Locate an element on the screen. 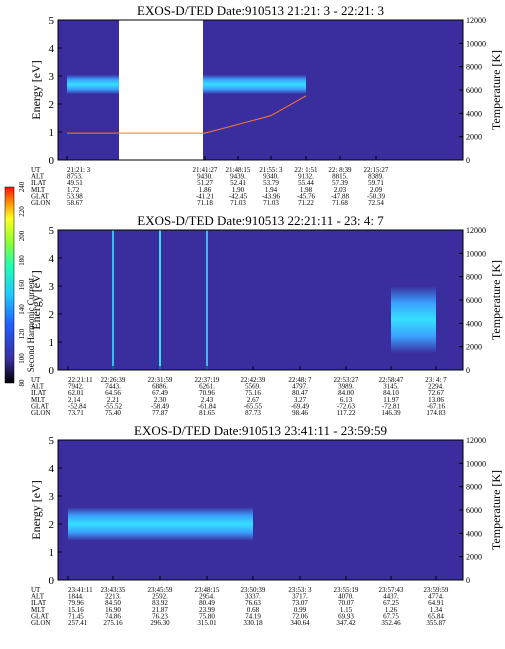 This screenshot has width=505, height=649. orbit-table-cell: 296.30 is located at coordinates (160, 623).